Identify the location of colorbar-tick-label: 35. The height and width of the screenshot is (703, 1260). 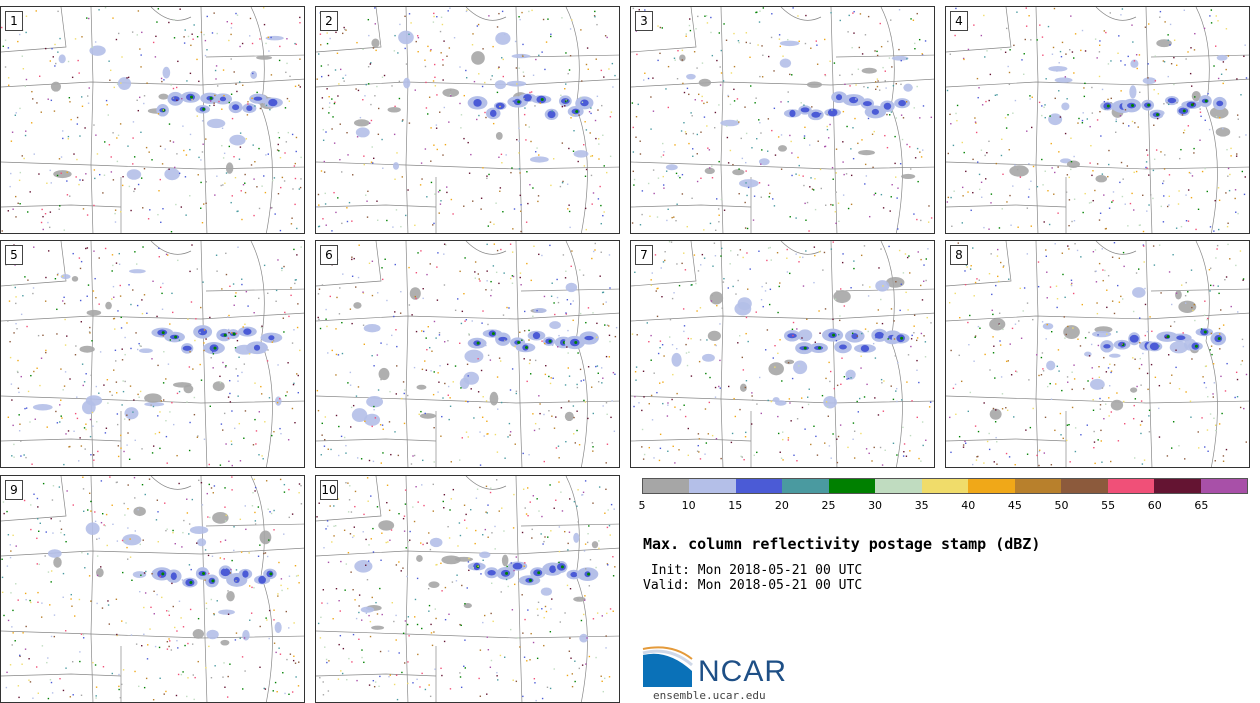
(921, 505).